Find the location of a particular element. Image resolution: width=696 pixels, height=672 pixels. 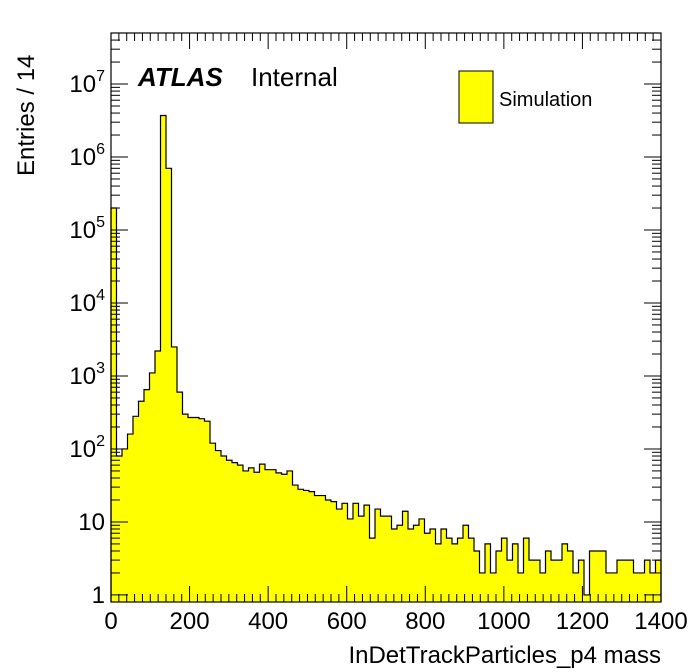

x-tick-labels: 0 200 400 600 800 1000 1200 1400 is located at coordinates (395, 621).